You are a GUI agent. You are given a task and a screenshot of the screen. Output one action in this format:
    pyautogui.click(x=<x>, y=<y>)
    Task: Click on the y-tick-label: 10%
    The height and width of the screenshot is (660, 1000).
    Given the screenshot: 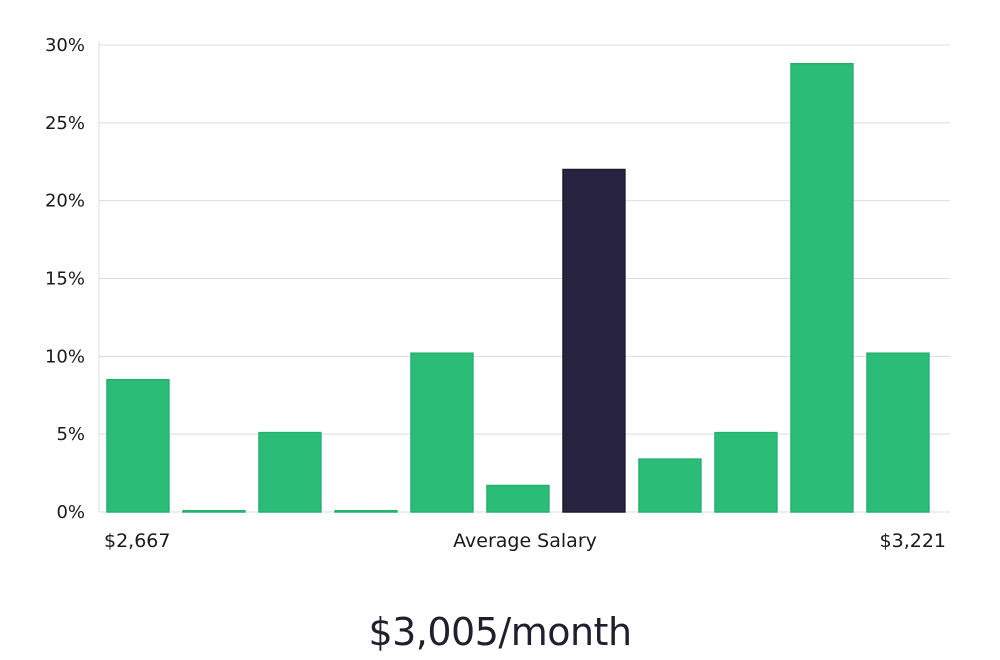 What is the action you would take?
    pyautogui.click(x=65, y=356)
    